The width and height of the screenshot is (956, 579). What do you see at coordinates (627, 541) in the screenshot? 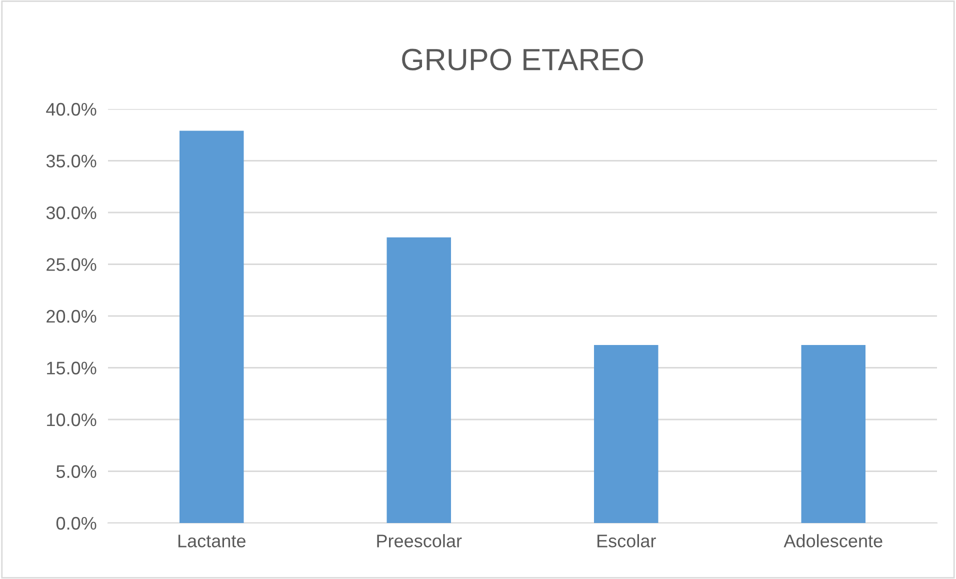
I see `x-tick-label: Escolar` at bounding box center [627, 541].